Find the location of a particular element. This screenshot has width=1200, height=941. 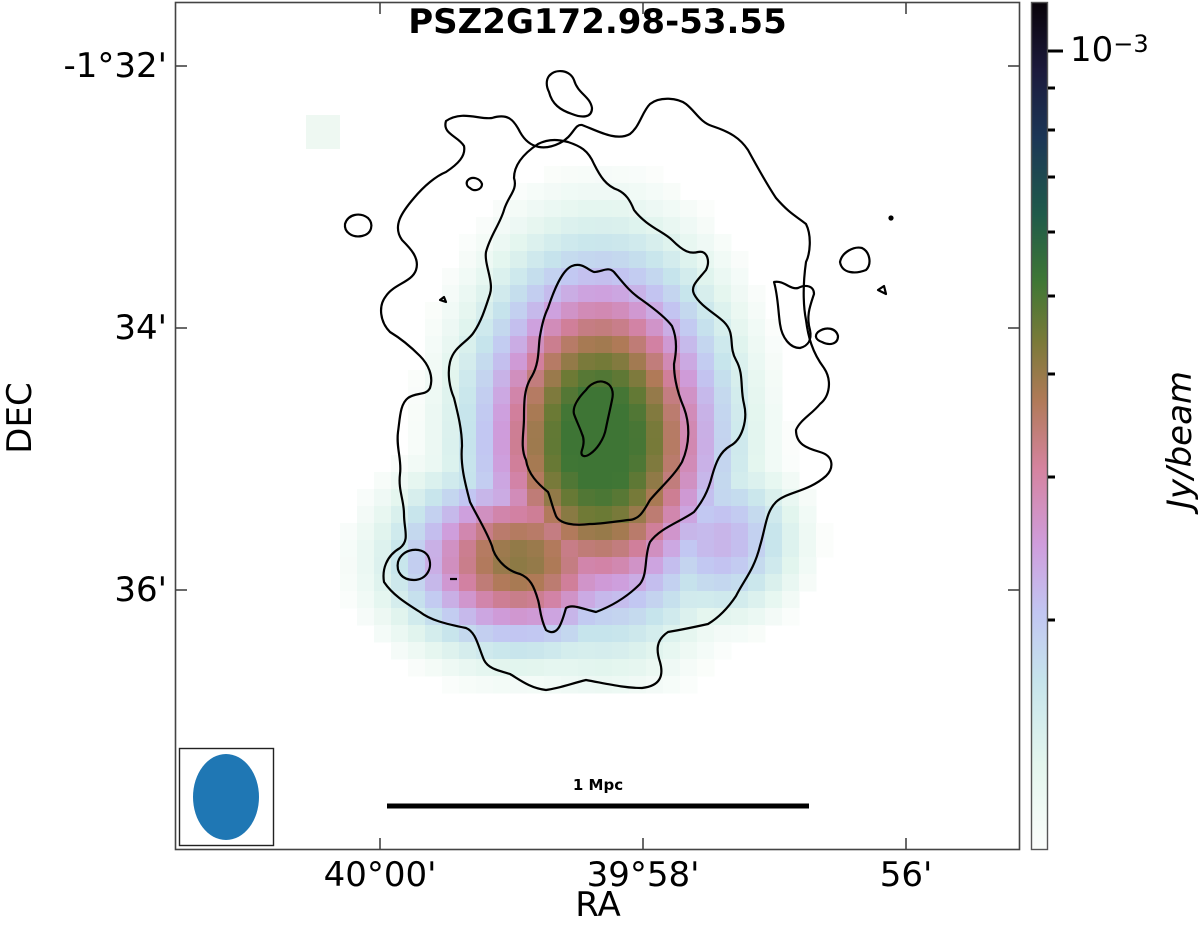

colorbar-tick-label: 10−3 is located at coordinates (1109, 50).